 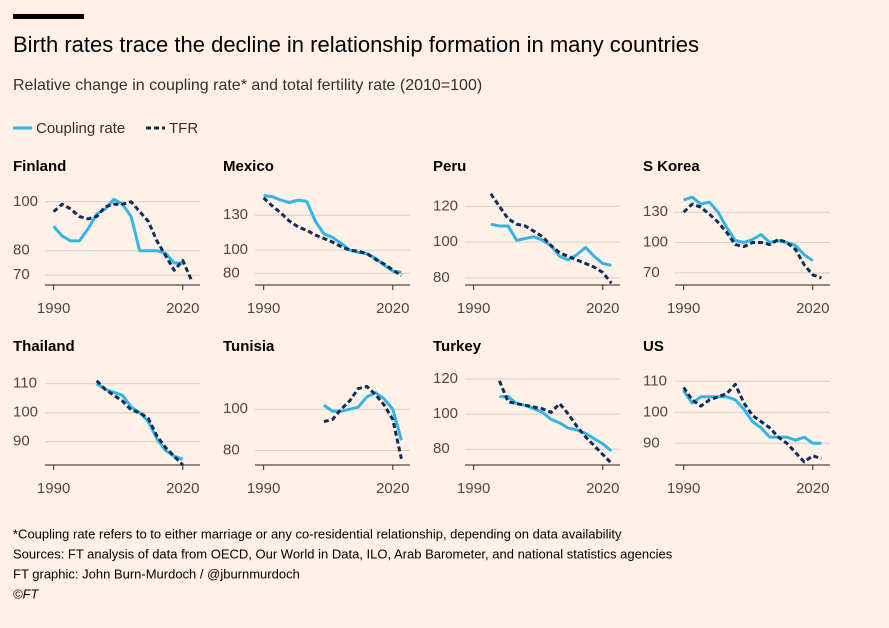 I want to click on brand-bar, so click(x=48, y=16).